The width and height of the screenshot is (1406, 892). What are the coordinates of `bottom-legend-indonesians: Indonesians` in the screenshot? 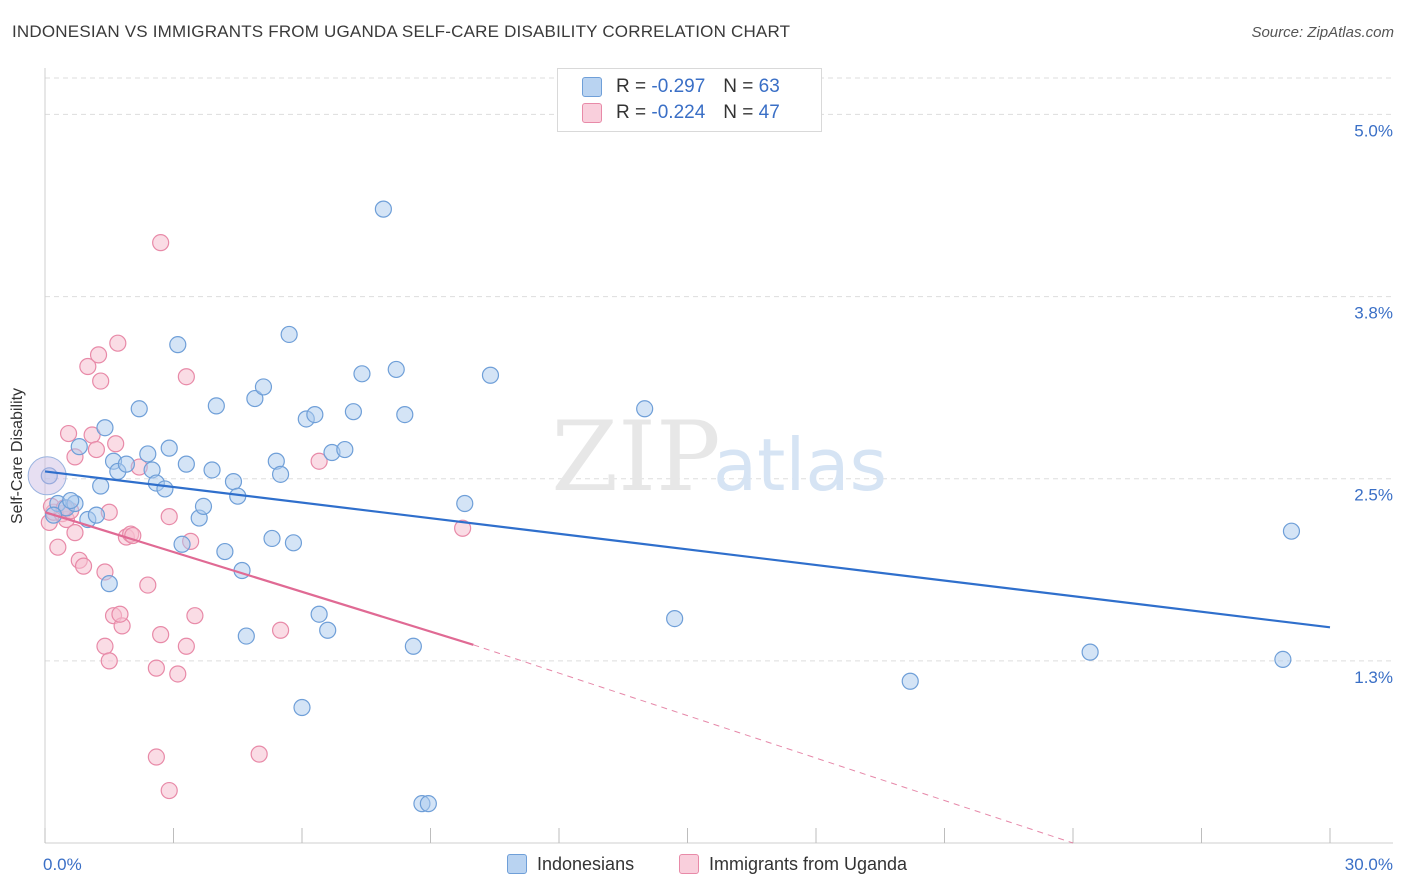 It's located at (570, 864).